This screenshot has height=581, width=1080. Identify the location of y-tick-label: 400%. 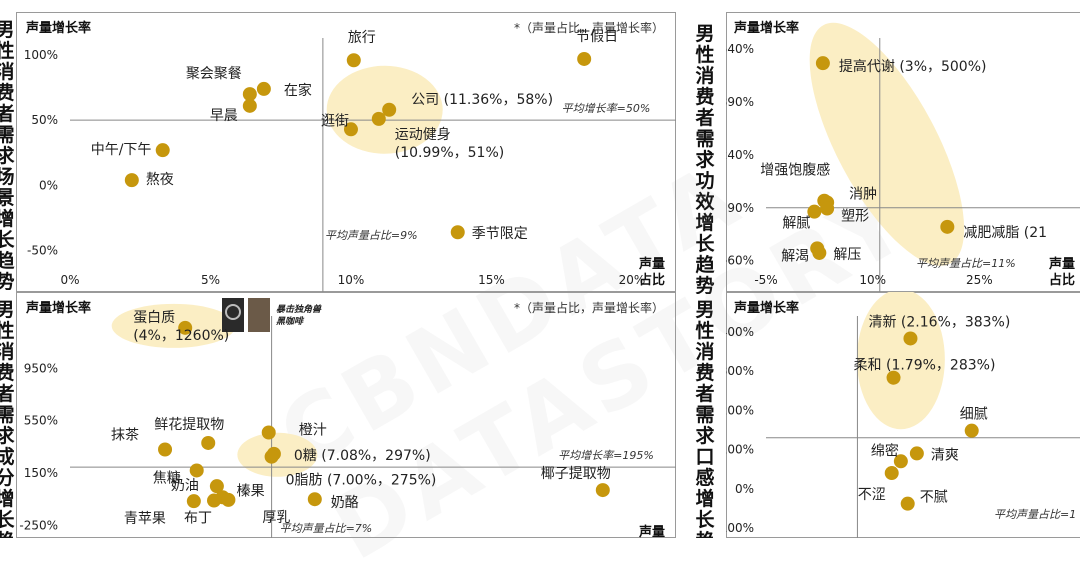
(740, 332).